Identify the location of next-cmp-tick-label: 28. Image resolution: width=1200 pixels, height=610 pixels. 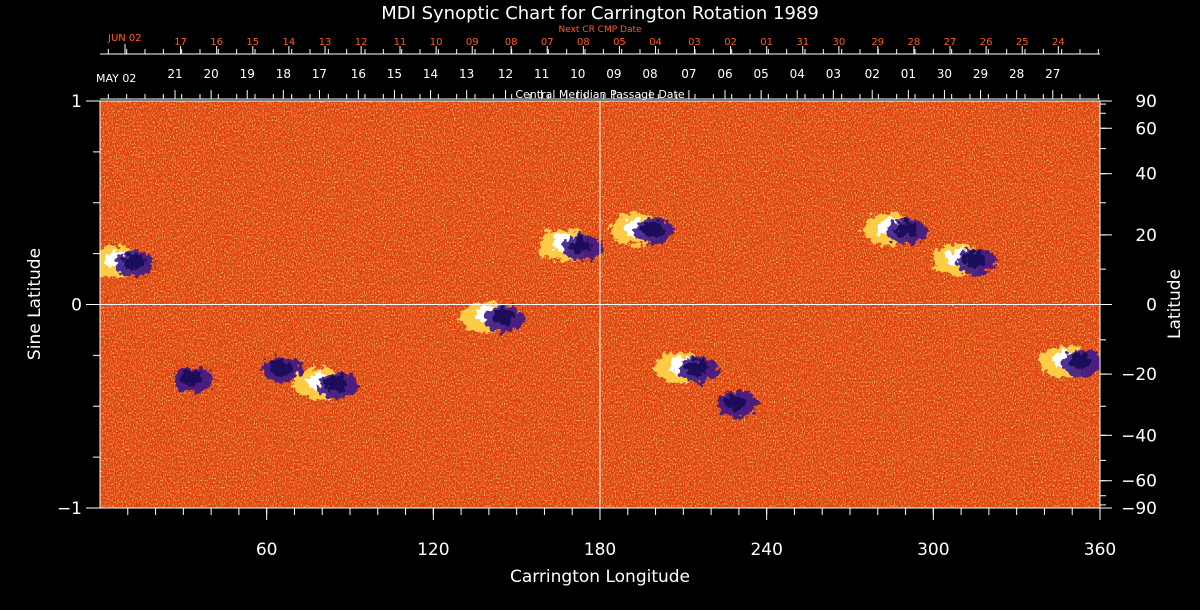
(914, 42).